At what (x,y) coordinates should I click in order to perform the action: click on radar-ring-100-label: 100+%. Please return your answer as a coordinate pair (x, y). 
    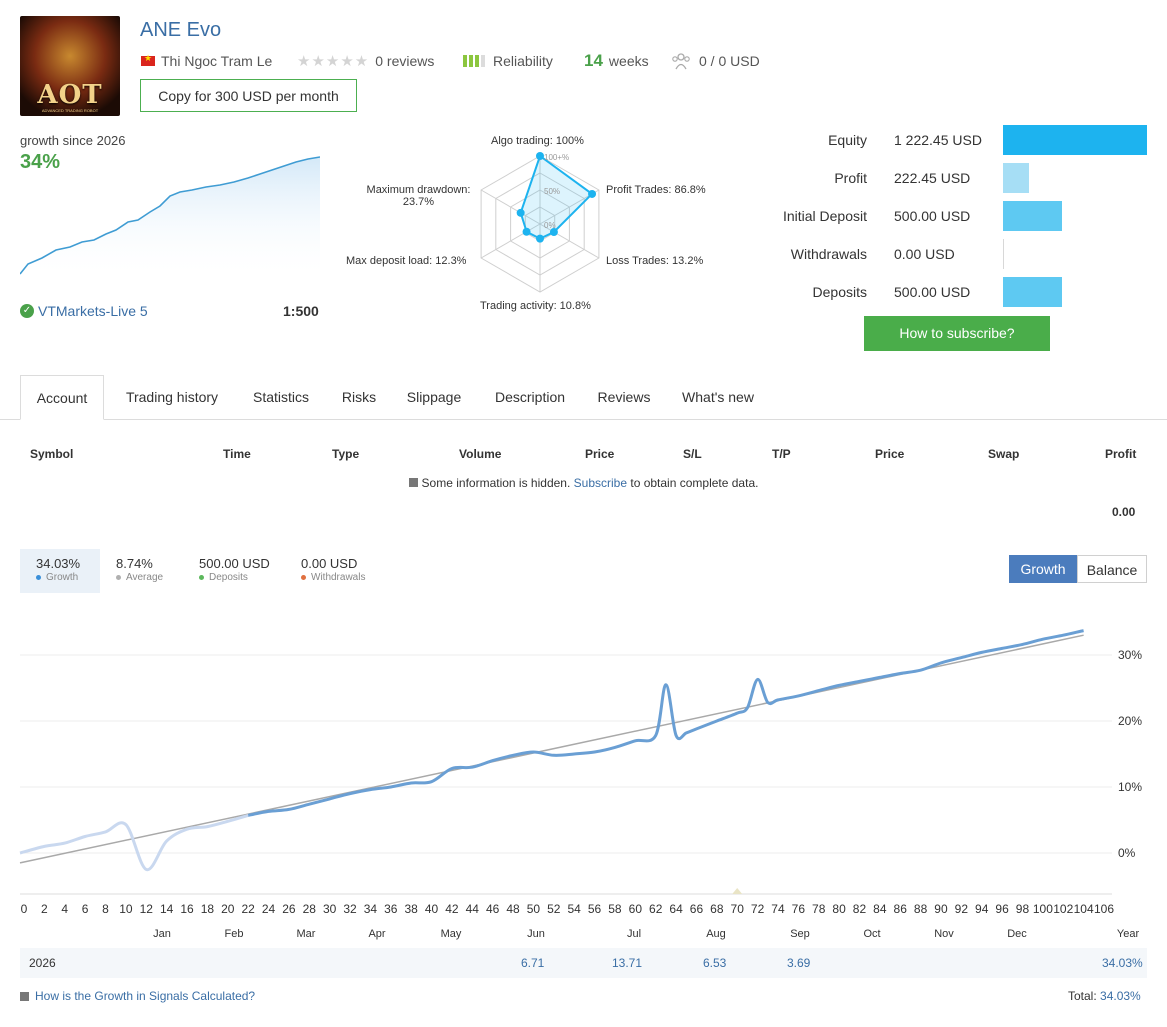
    Looking at the image, I should click on (556, 157).